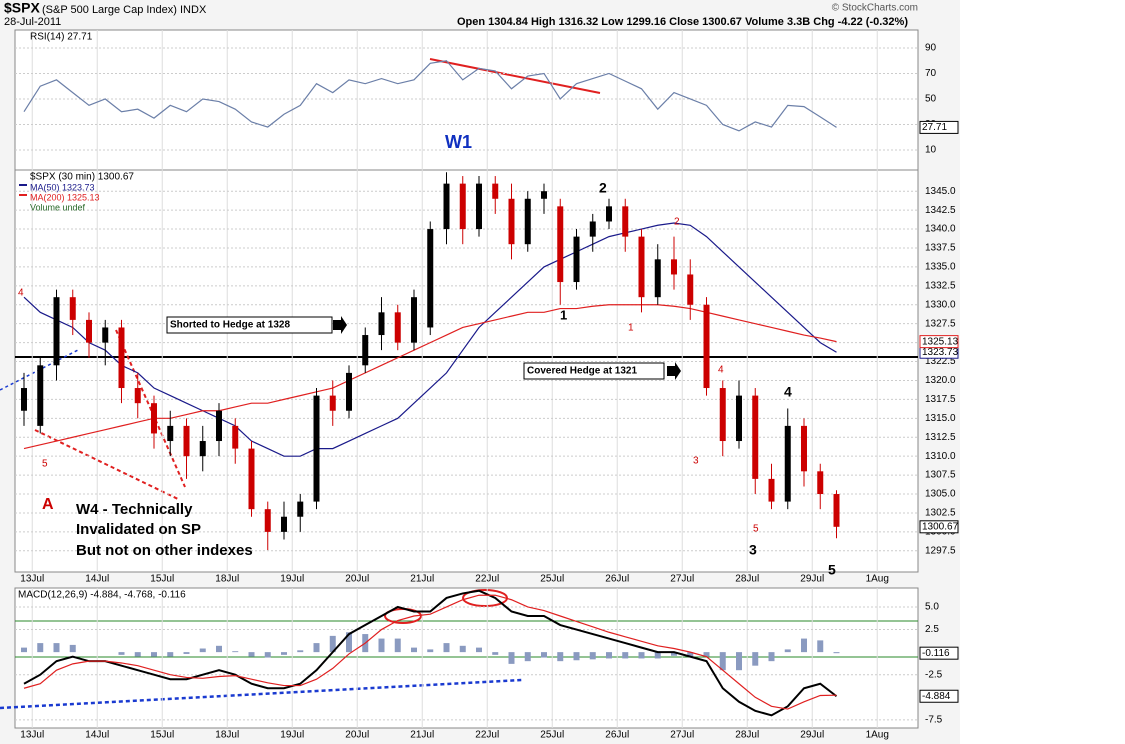 The width and height of the screenshot is (1125, 744). Describe the element at coordinates (292, 735) in the screenshot. I see `x-tick-label: 19Jul` at that location.